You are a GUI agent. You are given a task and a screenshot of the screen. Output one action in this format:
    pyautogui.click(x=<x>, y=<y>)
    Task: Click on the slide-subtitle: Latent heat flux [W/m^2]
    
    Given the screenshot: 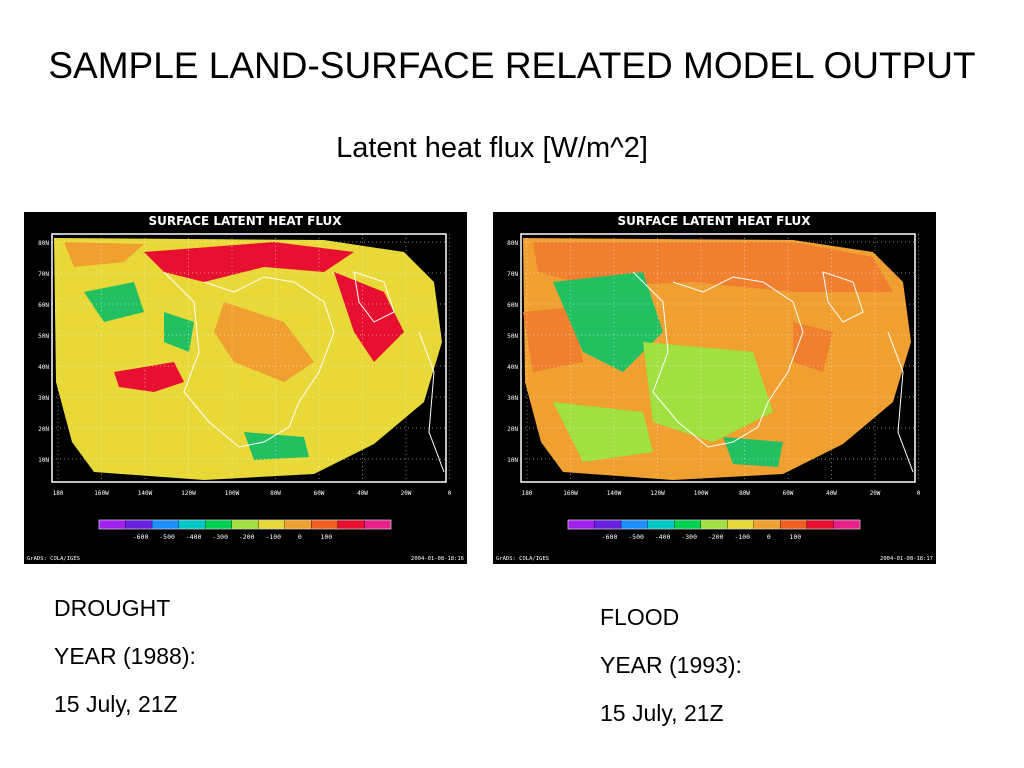 What is the action you would take?
    pyautogui.click(x=492, y=148)
    